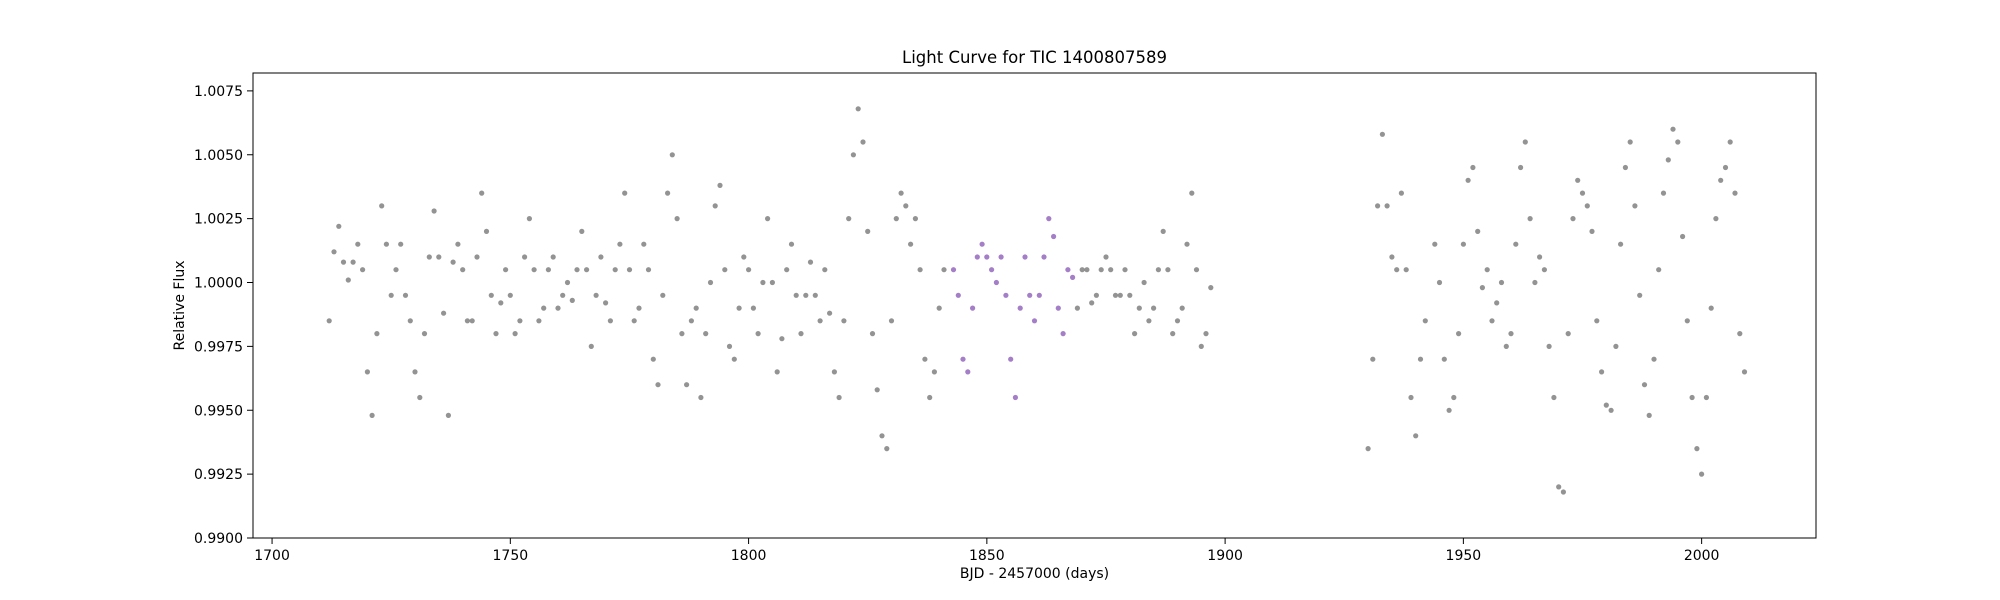 The height and width of the screenshot is (600, 2000). Describe the element at coordinates (1034, 574) in the screenshot. I see `x-axis-label: BJD - 2457000 (days)` at that location.